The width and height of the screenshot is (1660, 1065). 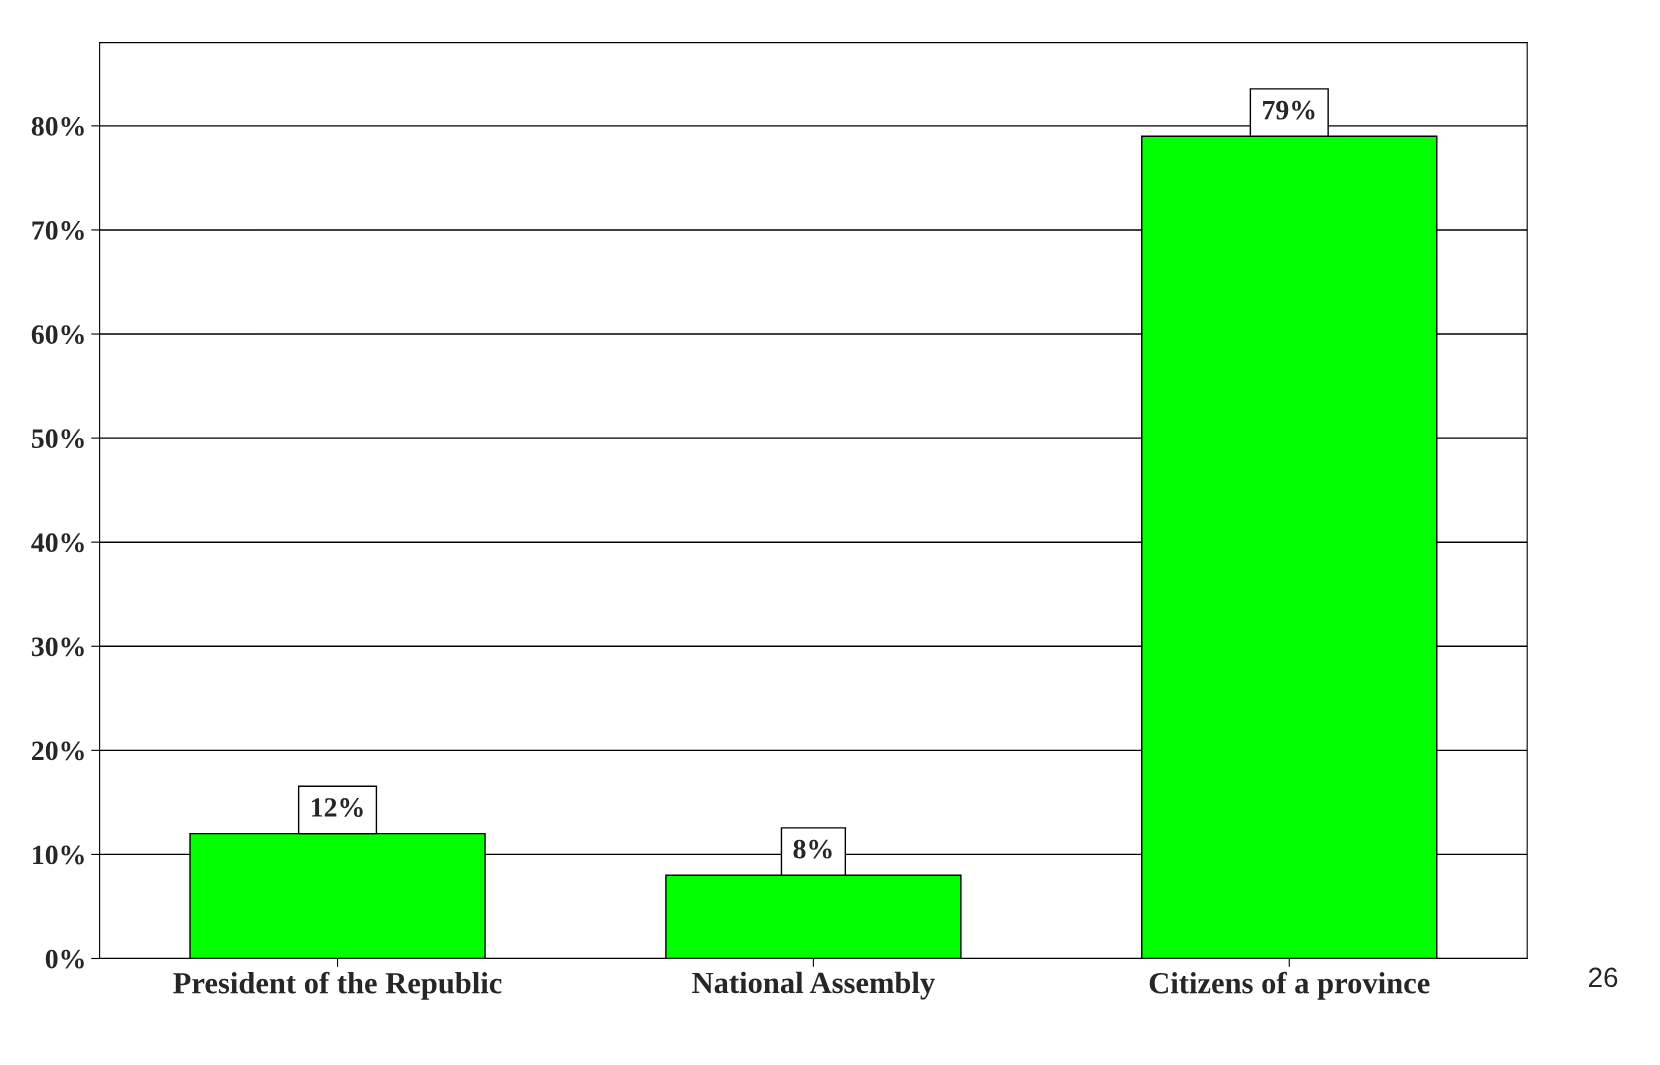 What do you see at coordinates (337, 985) in the screenshot?
I see `x-tick-label: President of the Republic` at bounding box center [337, 985].